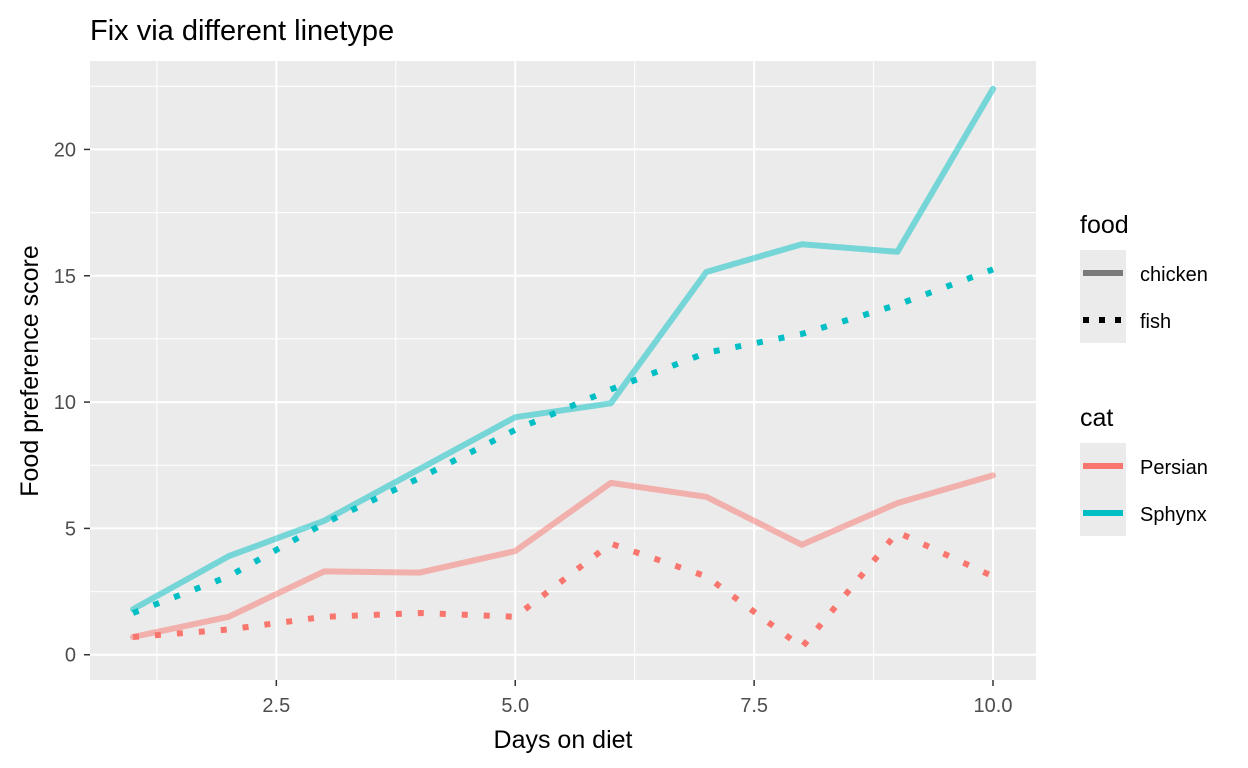  I want to click on x-tick-label: 10.0, so click(993, 706).